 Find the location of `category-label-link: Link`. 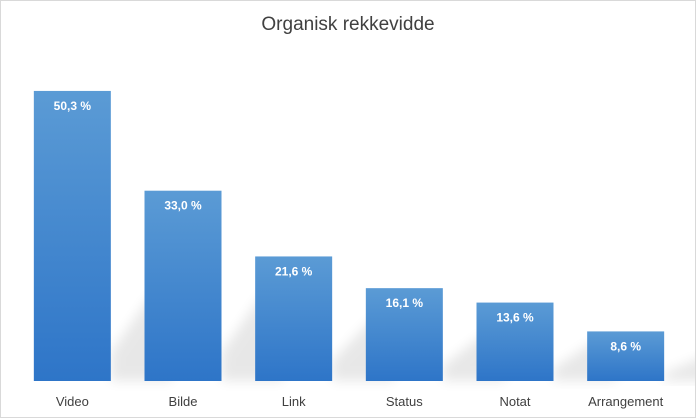

category-label-link: Link is located at coordinates (294, 401).